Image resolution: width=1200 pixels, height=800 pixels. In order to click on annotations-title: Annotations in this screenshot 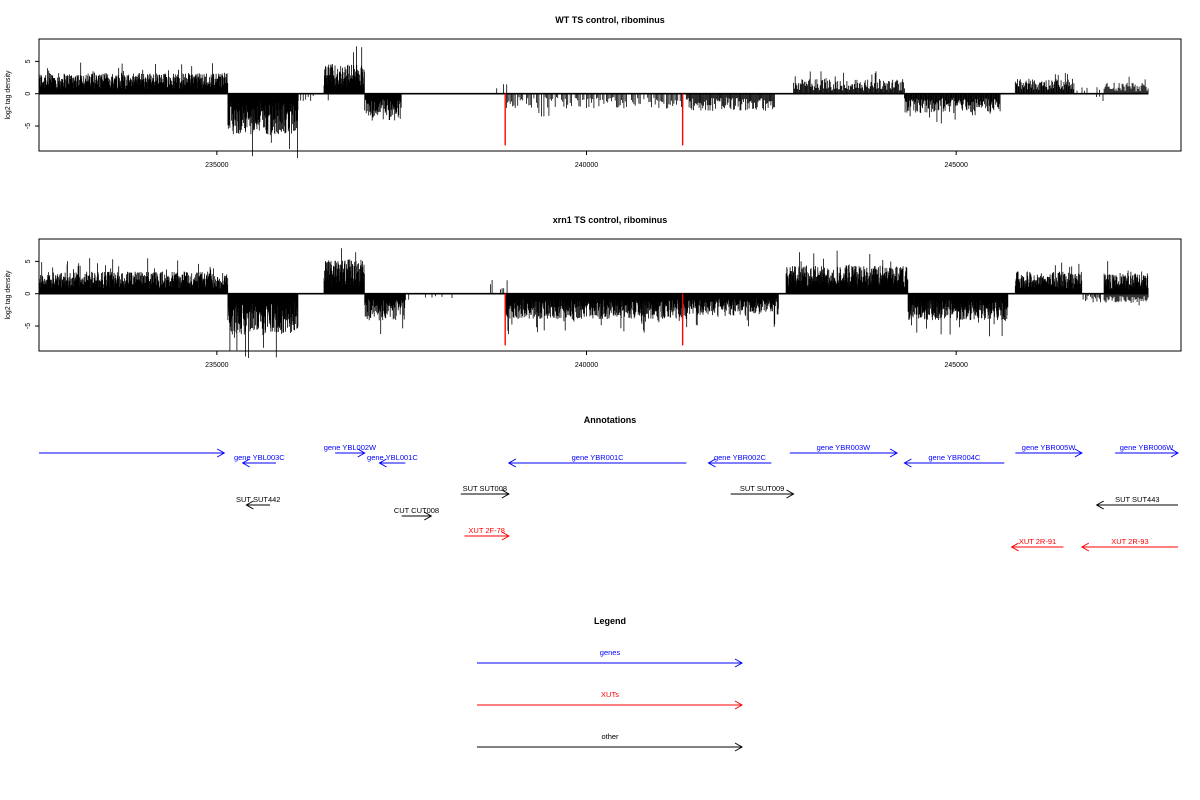, I will do `click(610, 420)`.